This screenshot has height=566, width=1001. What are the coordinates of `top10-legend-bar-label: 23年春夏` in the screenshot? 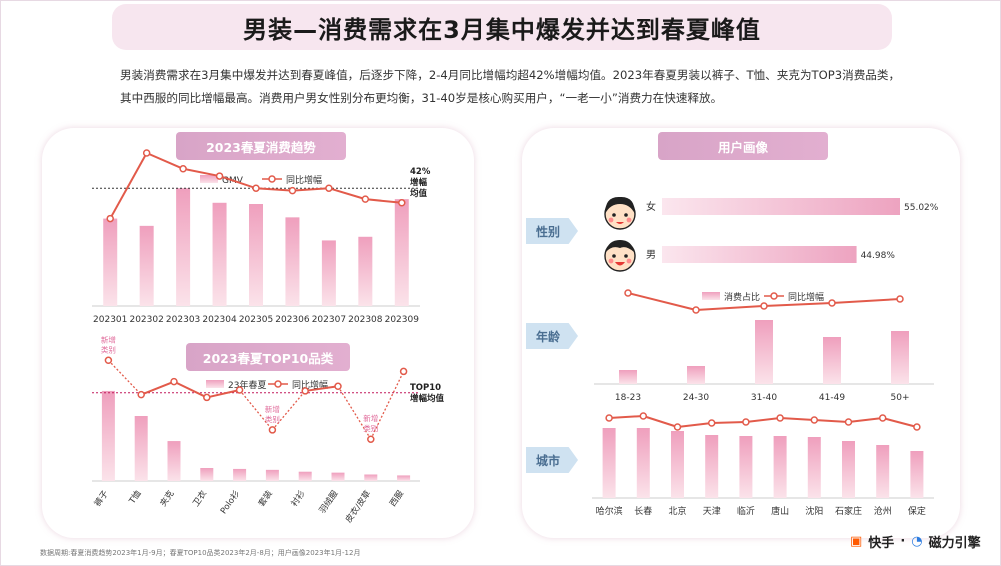 It's located at (247, 385).